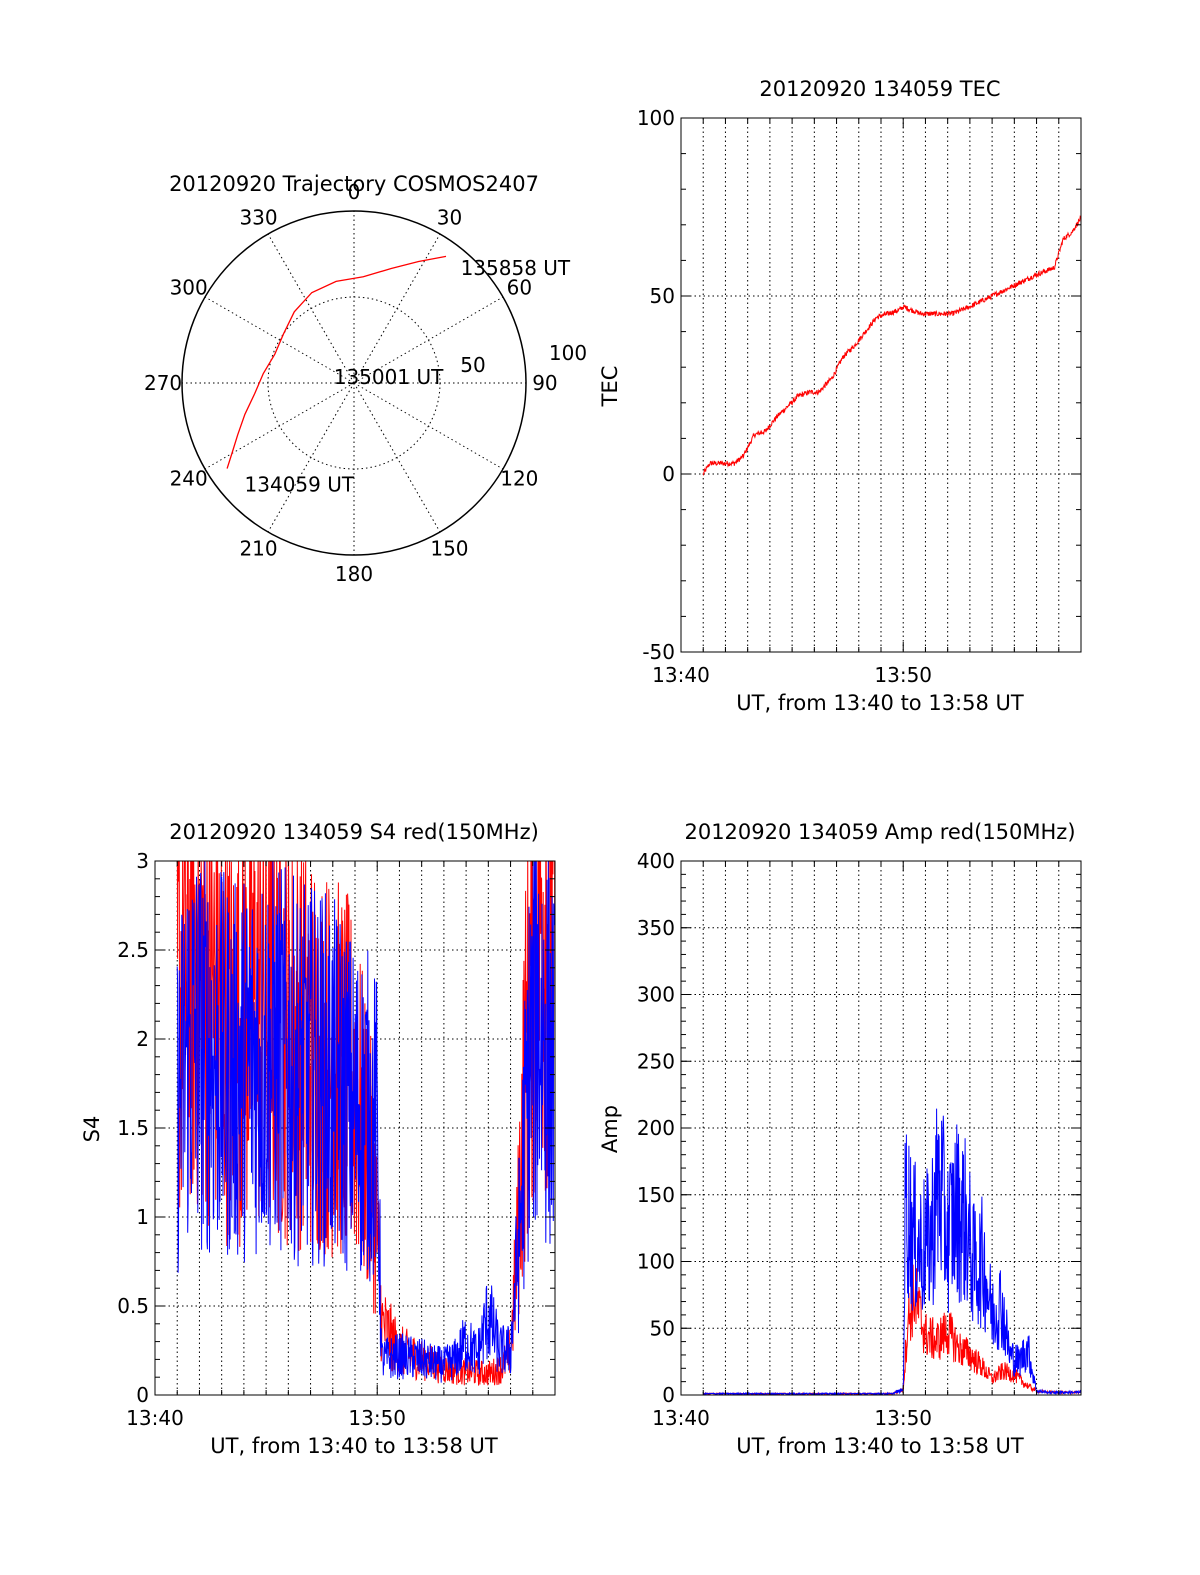  I want to click on y-tick-label: 3, so click(142, 861).